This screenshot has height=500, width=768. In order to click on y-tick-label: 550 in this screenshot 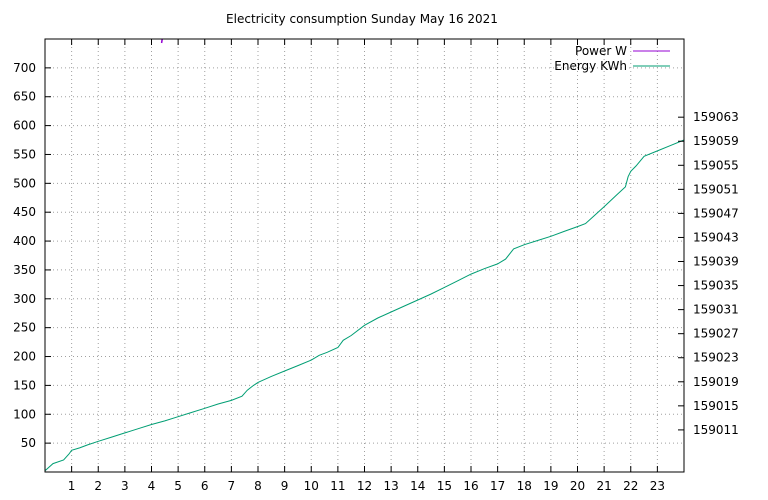, I will do `click(24, 154)`.